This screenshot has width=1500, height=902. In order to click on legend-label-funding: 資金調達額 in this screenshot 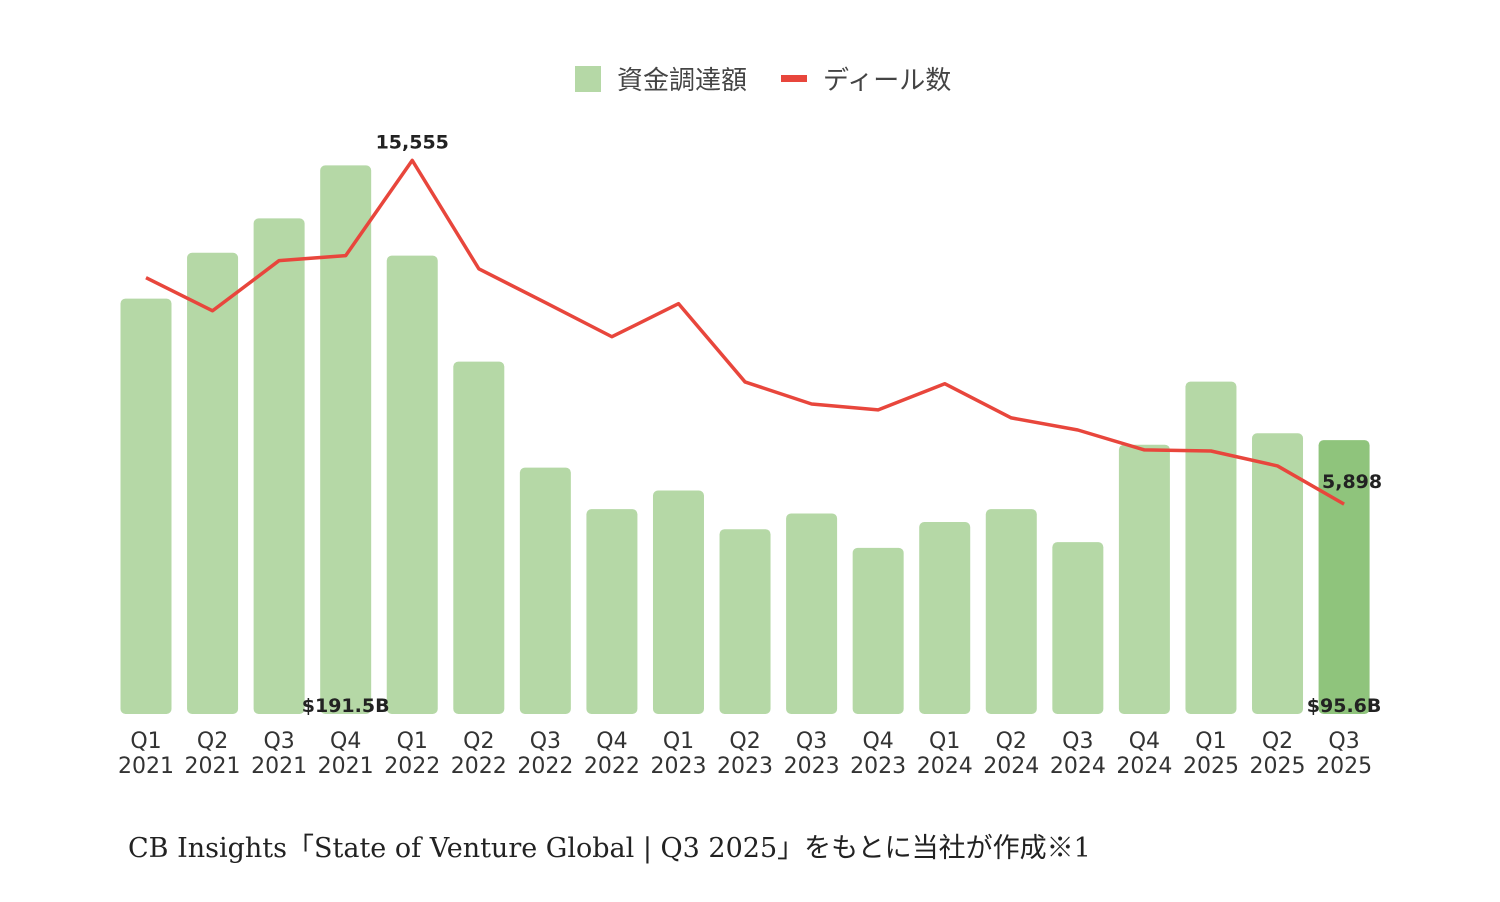, I will do `click(682, 81)`.